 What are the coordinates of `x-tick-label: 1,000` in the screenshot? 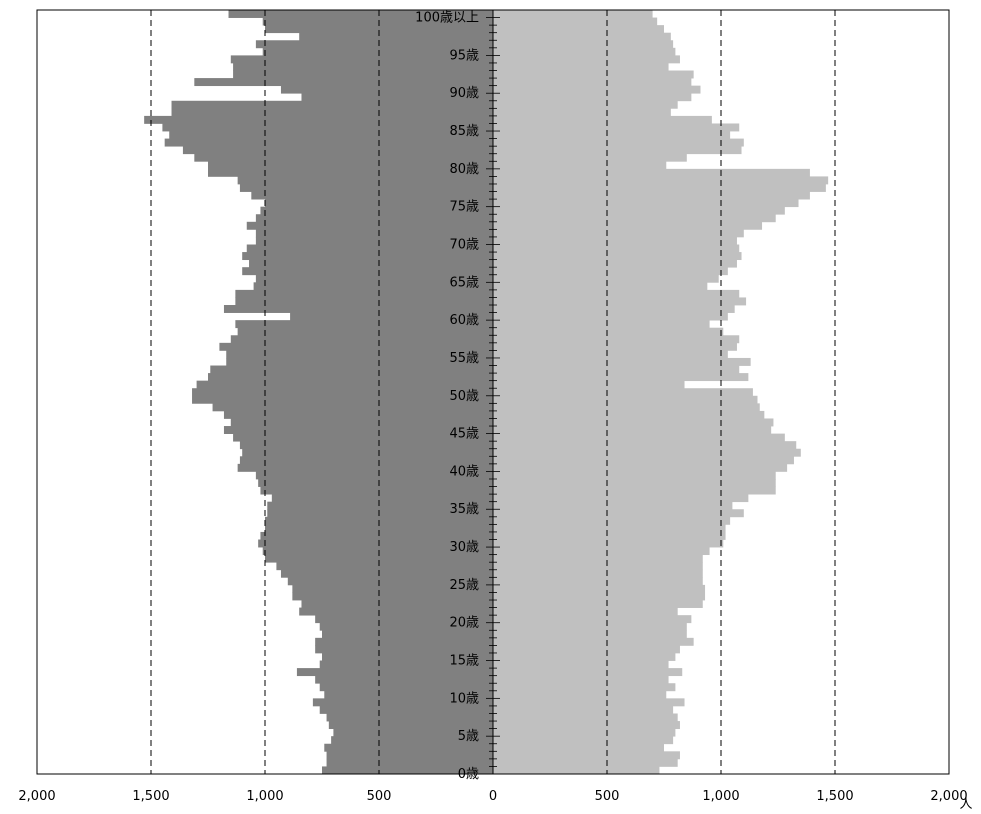 It's located at (264, 796).